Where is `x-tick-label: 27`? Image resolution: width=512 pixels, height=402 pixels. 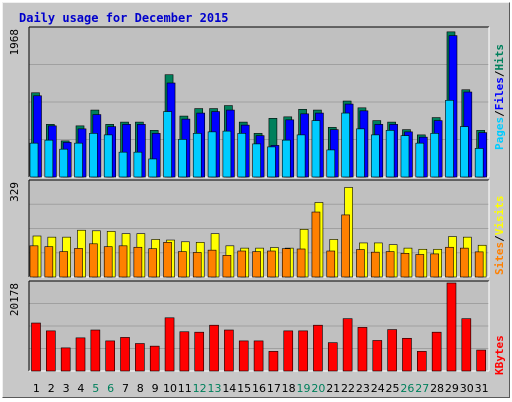
x-tick-label: 27 is located at coordinates (422, 388).